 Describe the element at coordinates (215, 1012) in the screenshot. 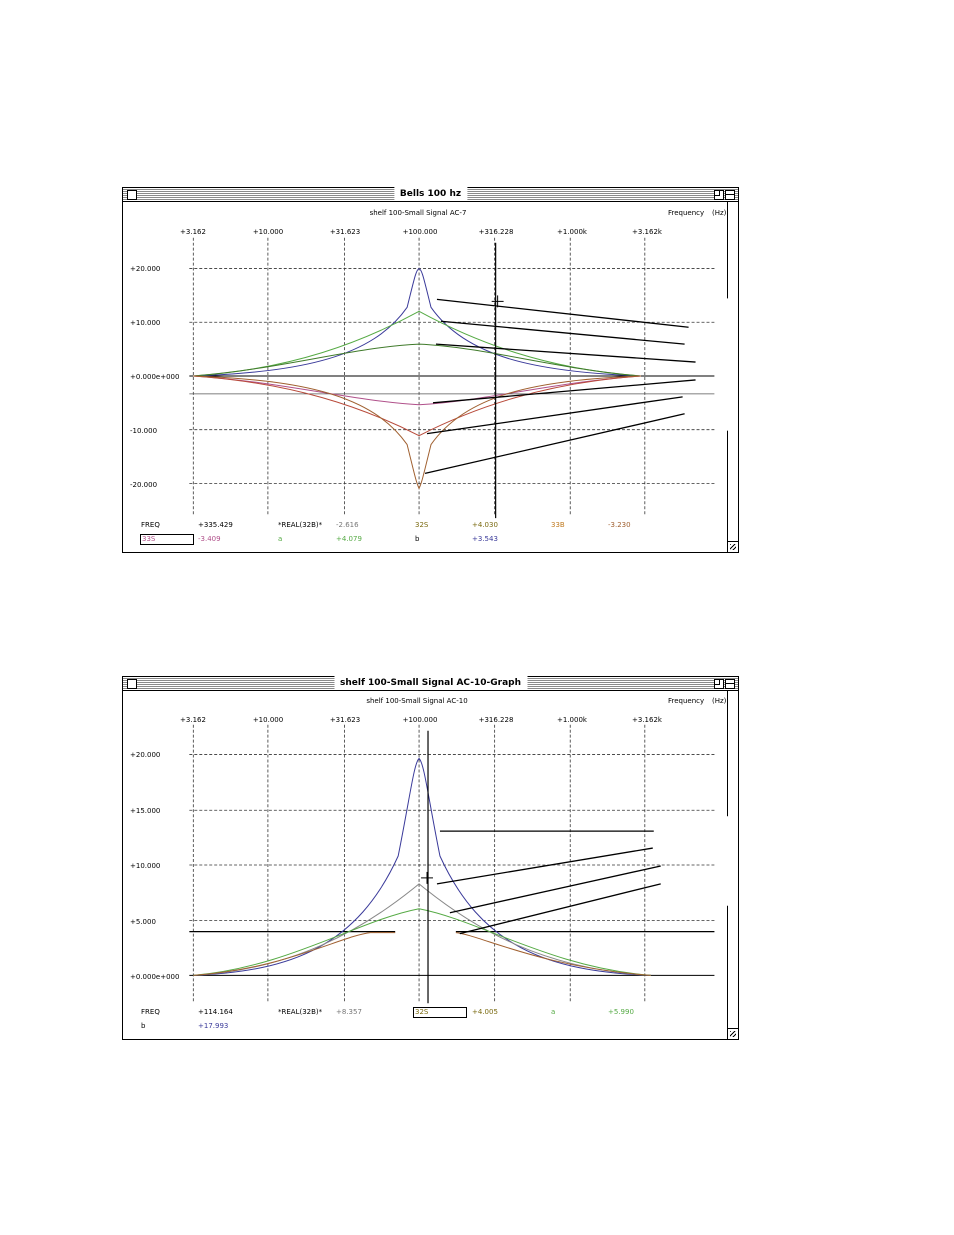

I see `readout-value: +114.164` at that location.